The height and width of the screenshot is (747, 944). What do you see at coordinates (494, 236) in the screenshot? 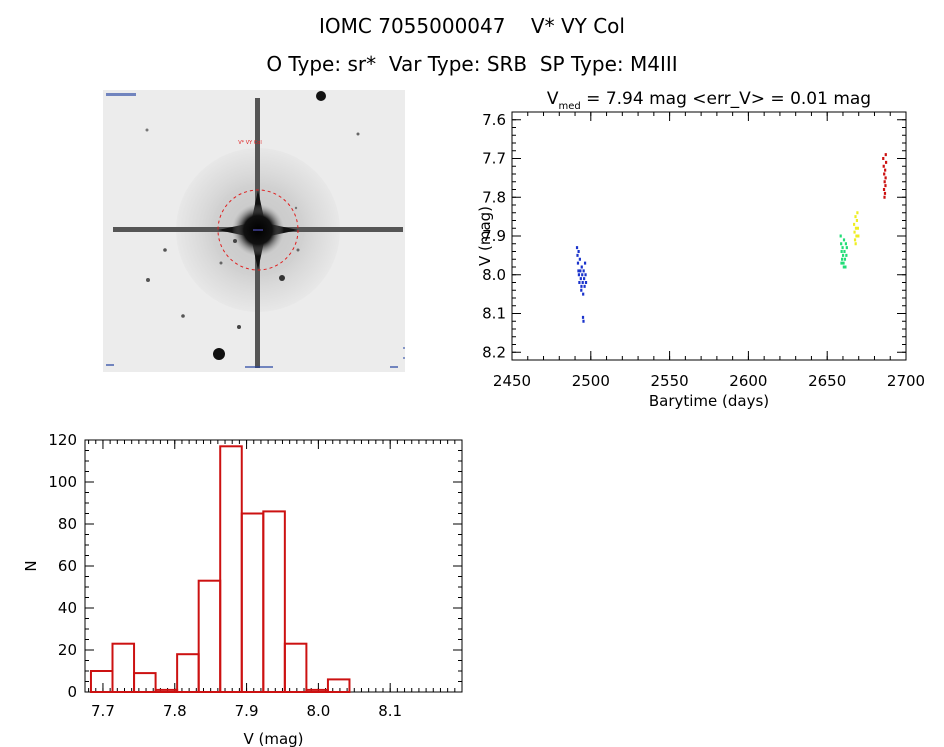
I see `y-tick-label: 7.9` at bounding box center [494, 236].